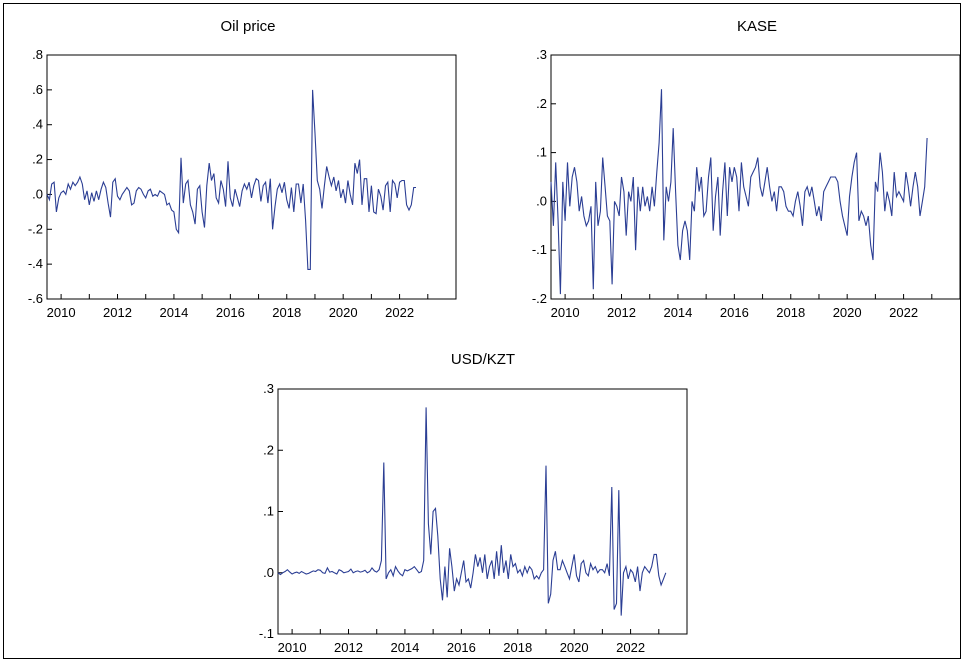 The height and width of the screenshot is (662, 964). I want to click on y-tick-label: .8, so click(37, 54).